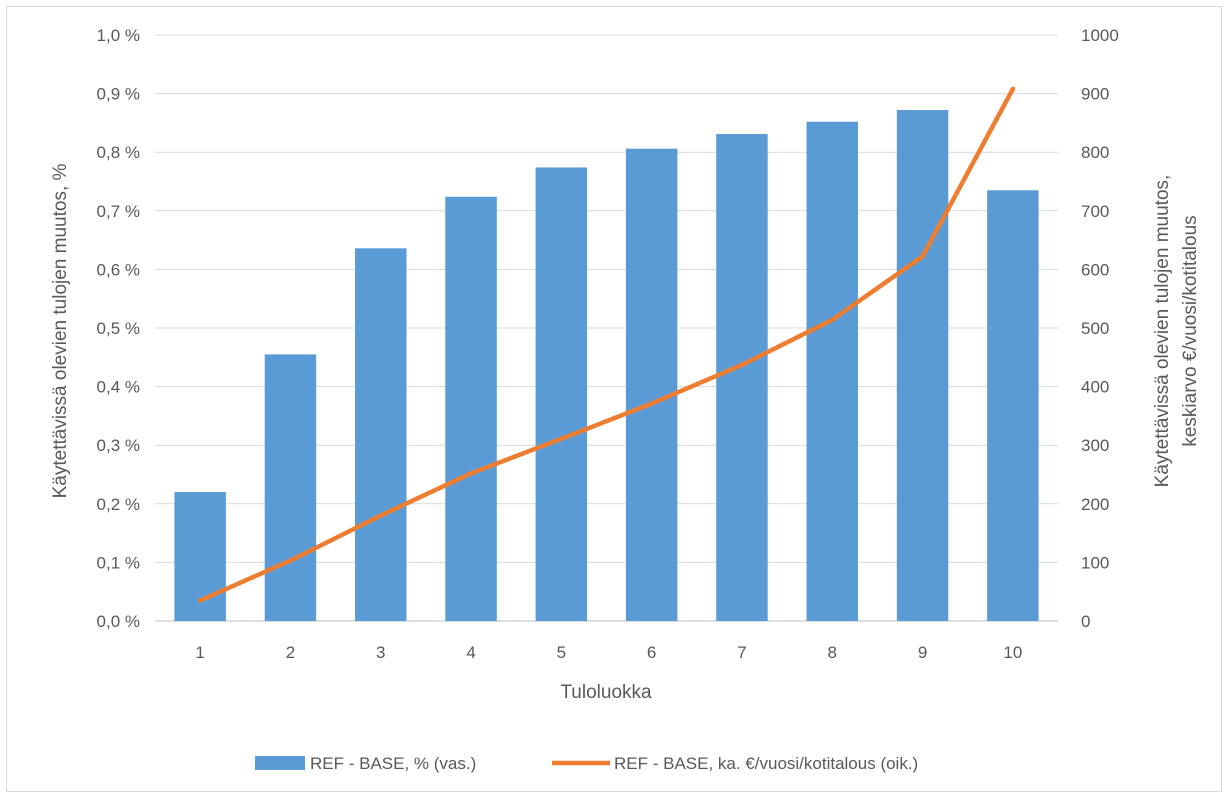 The image size is (1229, 799). What do you see at coordinates (606, 692) in the screenshot?
I see `x-axis-title: Tuloluokka` at bounding box center [606, 692].